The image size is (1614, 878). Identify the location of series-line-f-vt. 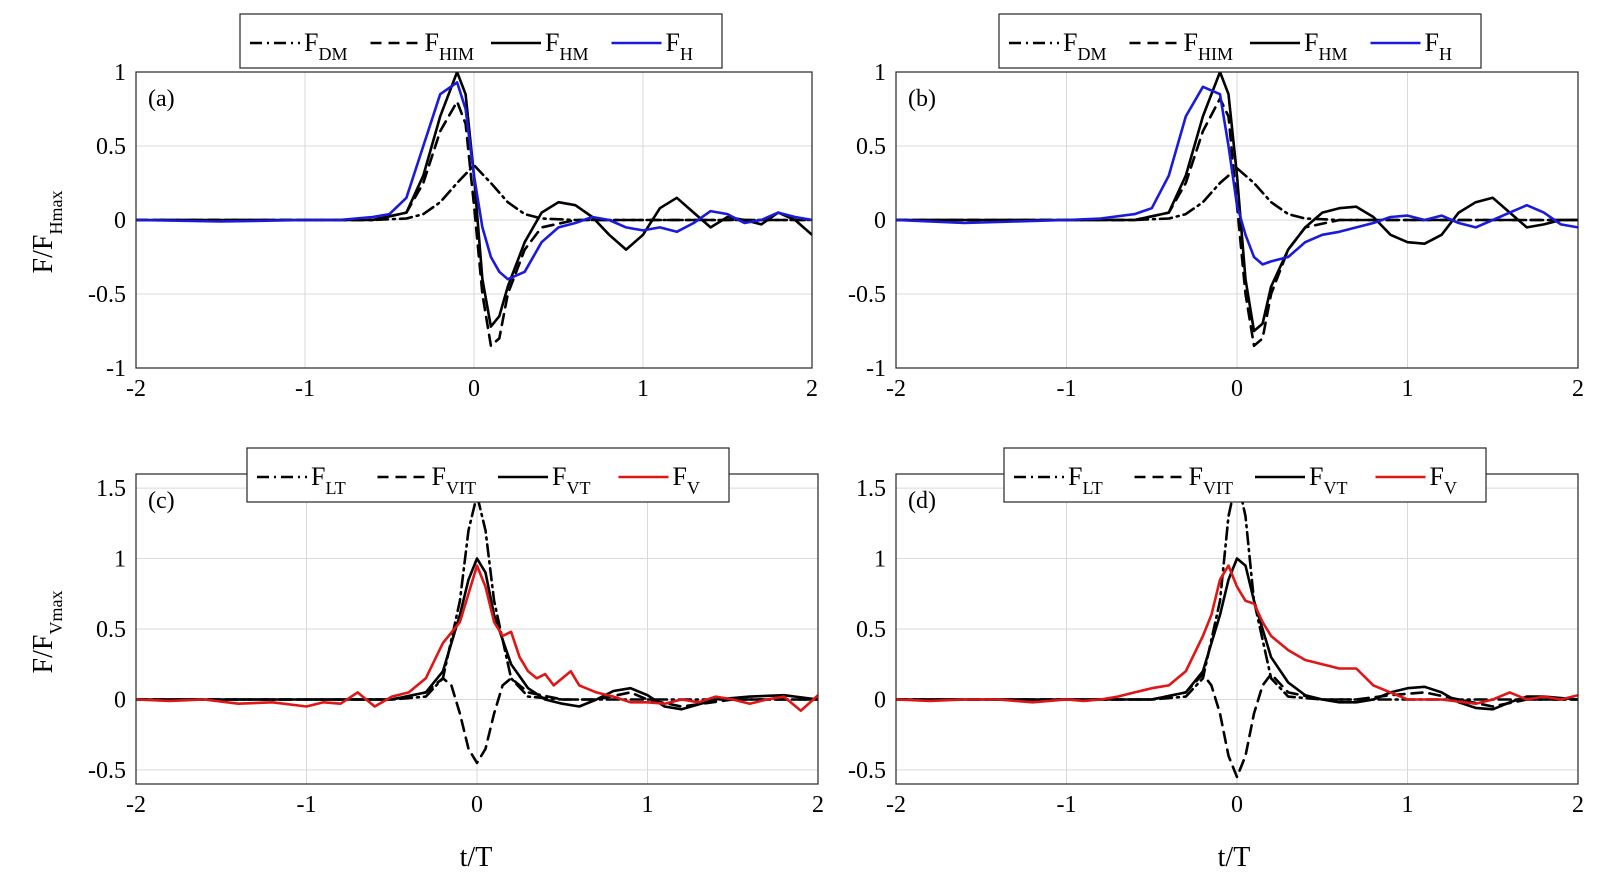
(1237, 634).